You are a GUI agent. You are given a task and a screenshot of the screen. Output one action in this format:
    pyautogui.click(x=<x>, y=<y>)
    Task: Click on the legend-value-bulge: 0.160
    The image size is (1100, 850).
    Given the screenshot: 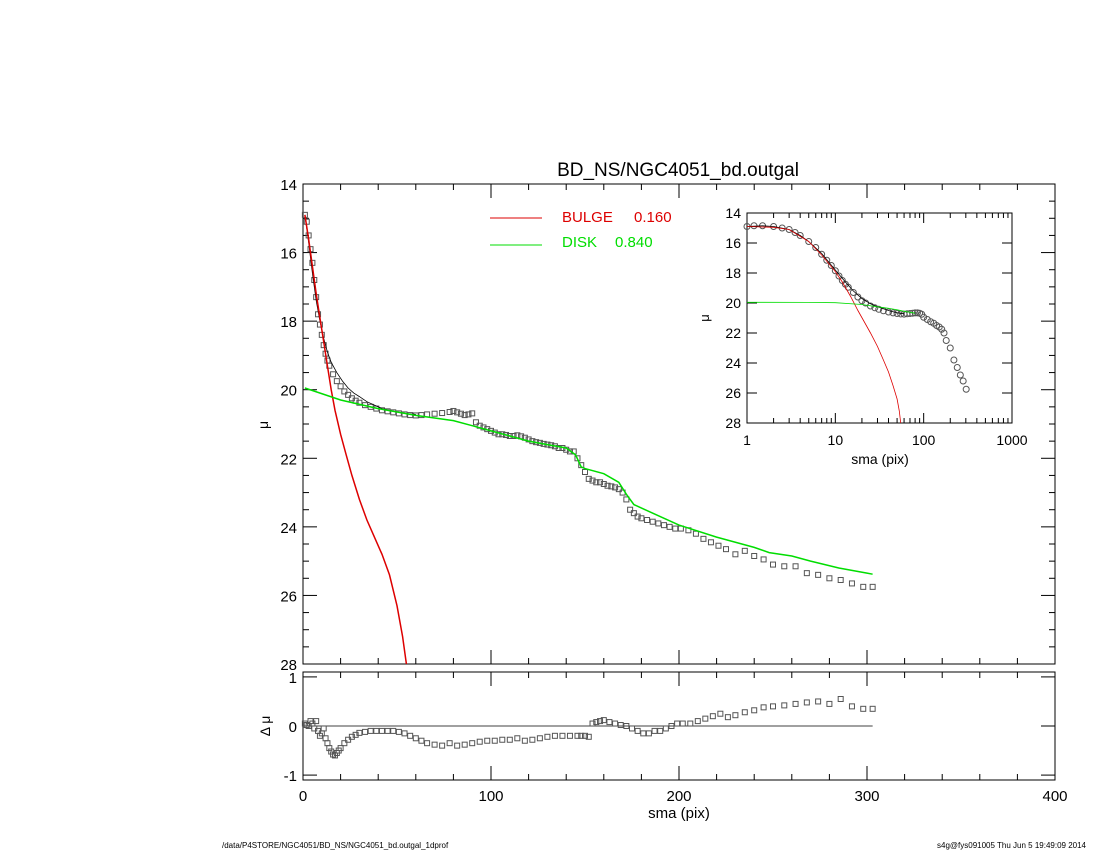 What is the action you would take?
    pyautogui.click(x=653, y=217)
    